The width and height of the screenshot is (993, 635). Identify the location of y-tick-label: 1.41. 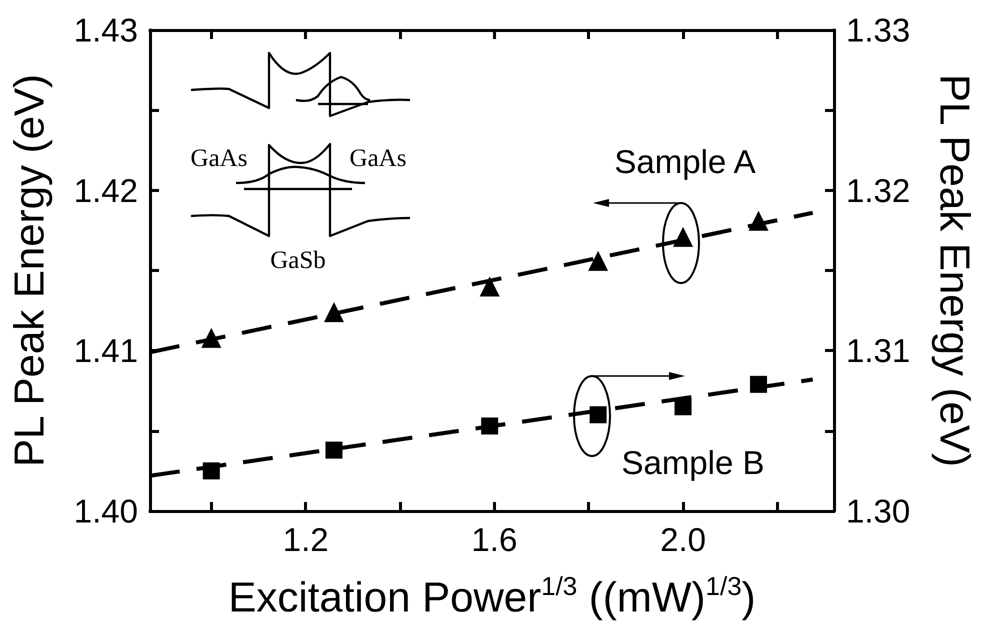
(106, 351).